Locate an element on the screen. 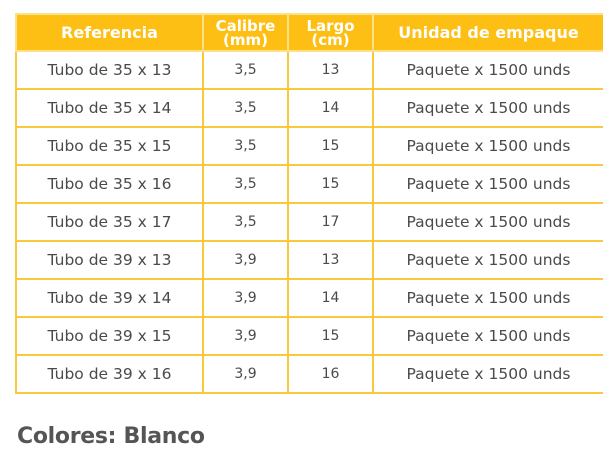 The height and width of the screenshot is (451, 603). cell-referencia: Tubo de 39 x 15 is located at coordinates (109, 336).